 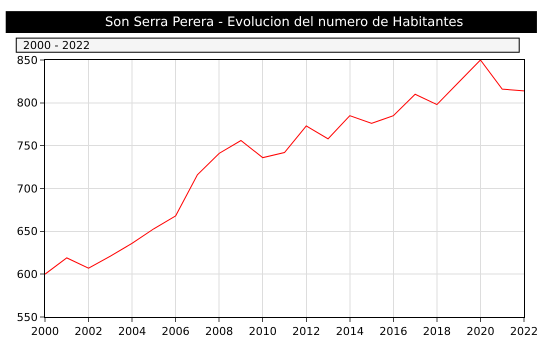 I want to click on x-tick-label: 2018, so click(x=436, y=331).